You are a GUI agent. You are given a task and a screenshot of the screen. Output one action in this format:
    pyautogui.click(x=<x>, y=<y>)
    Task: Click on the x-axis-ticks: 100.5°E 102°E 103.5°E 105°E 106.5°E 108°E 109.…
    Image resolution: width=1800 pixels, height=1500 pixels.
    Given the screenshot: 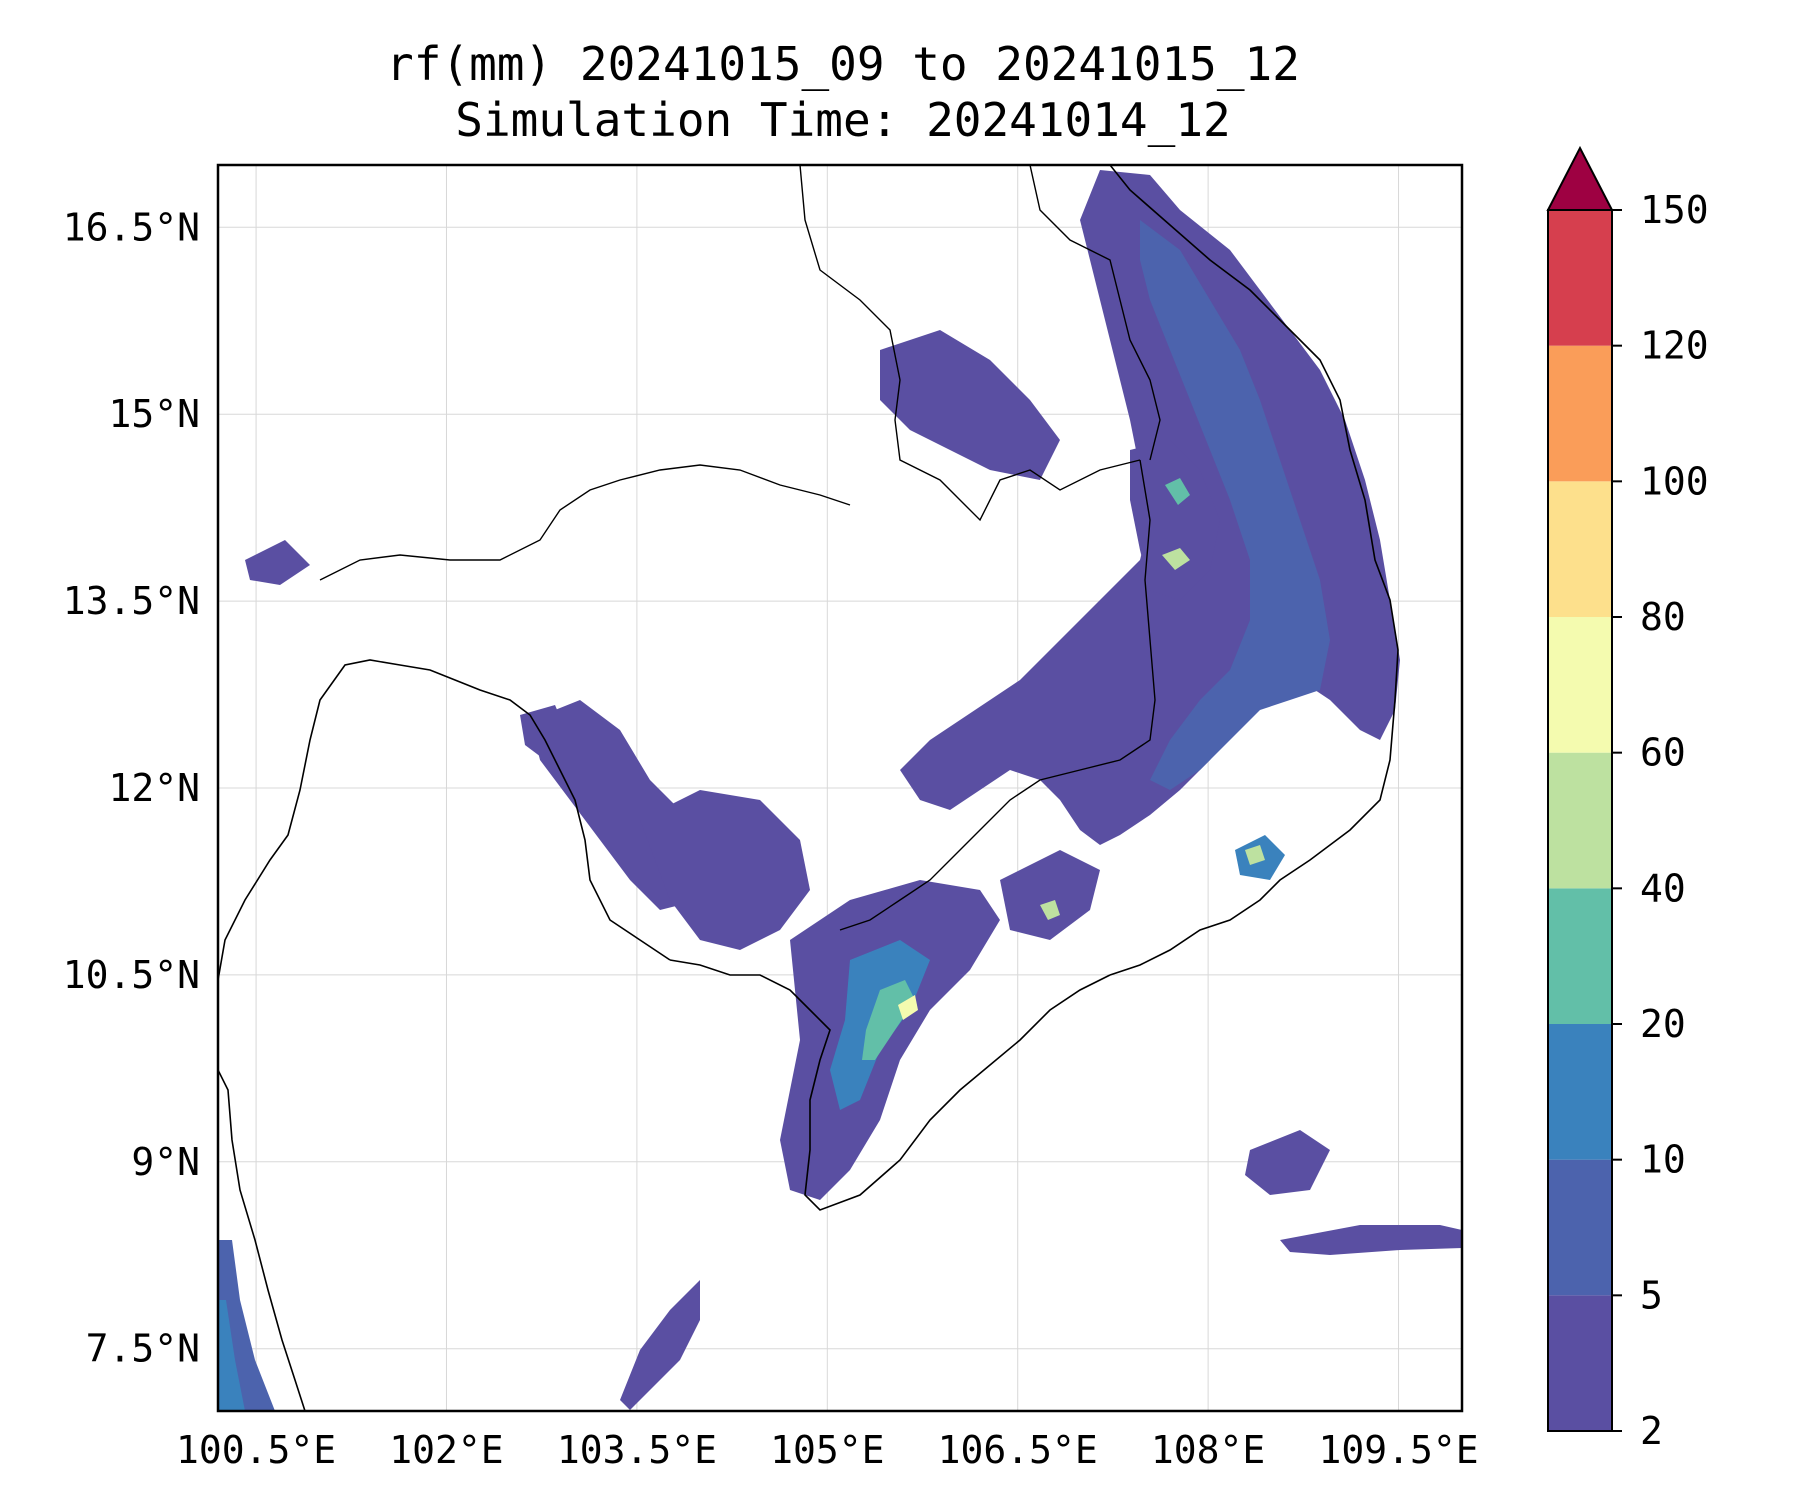 What is the action you would take?
    pyautogui.click(x=827, y=1450)
    